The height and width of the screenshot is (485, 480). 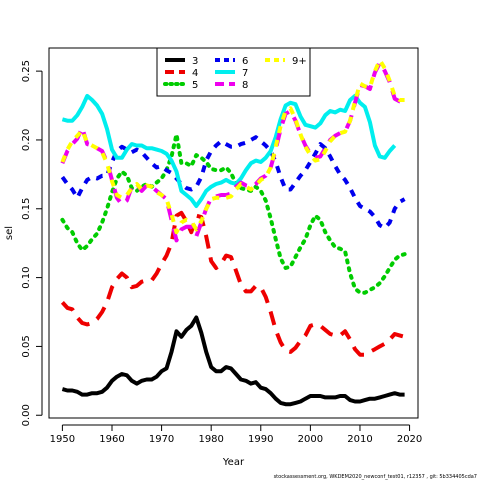 I want to click on x-tick-label-1990: 1990, so click(x=260, y=439).